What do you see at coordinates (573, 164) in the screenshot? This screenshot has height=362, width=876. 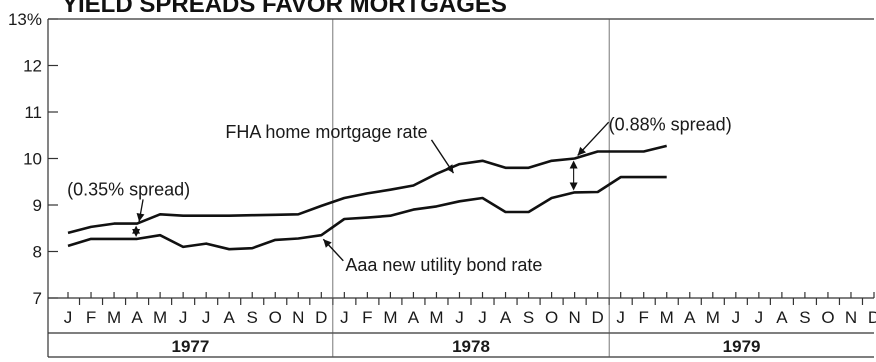 I see `spread-arrowhead-up` at bounding box center [573, 164].